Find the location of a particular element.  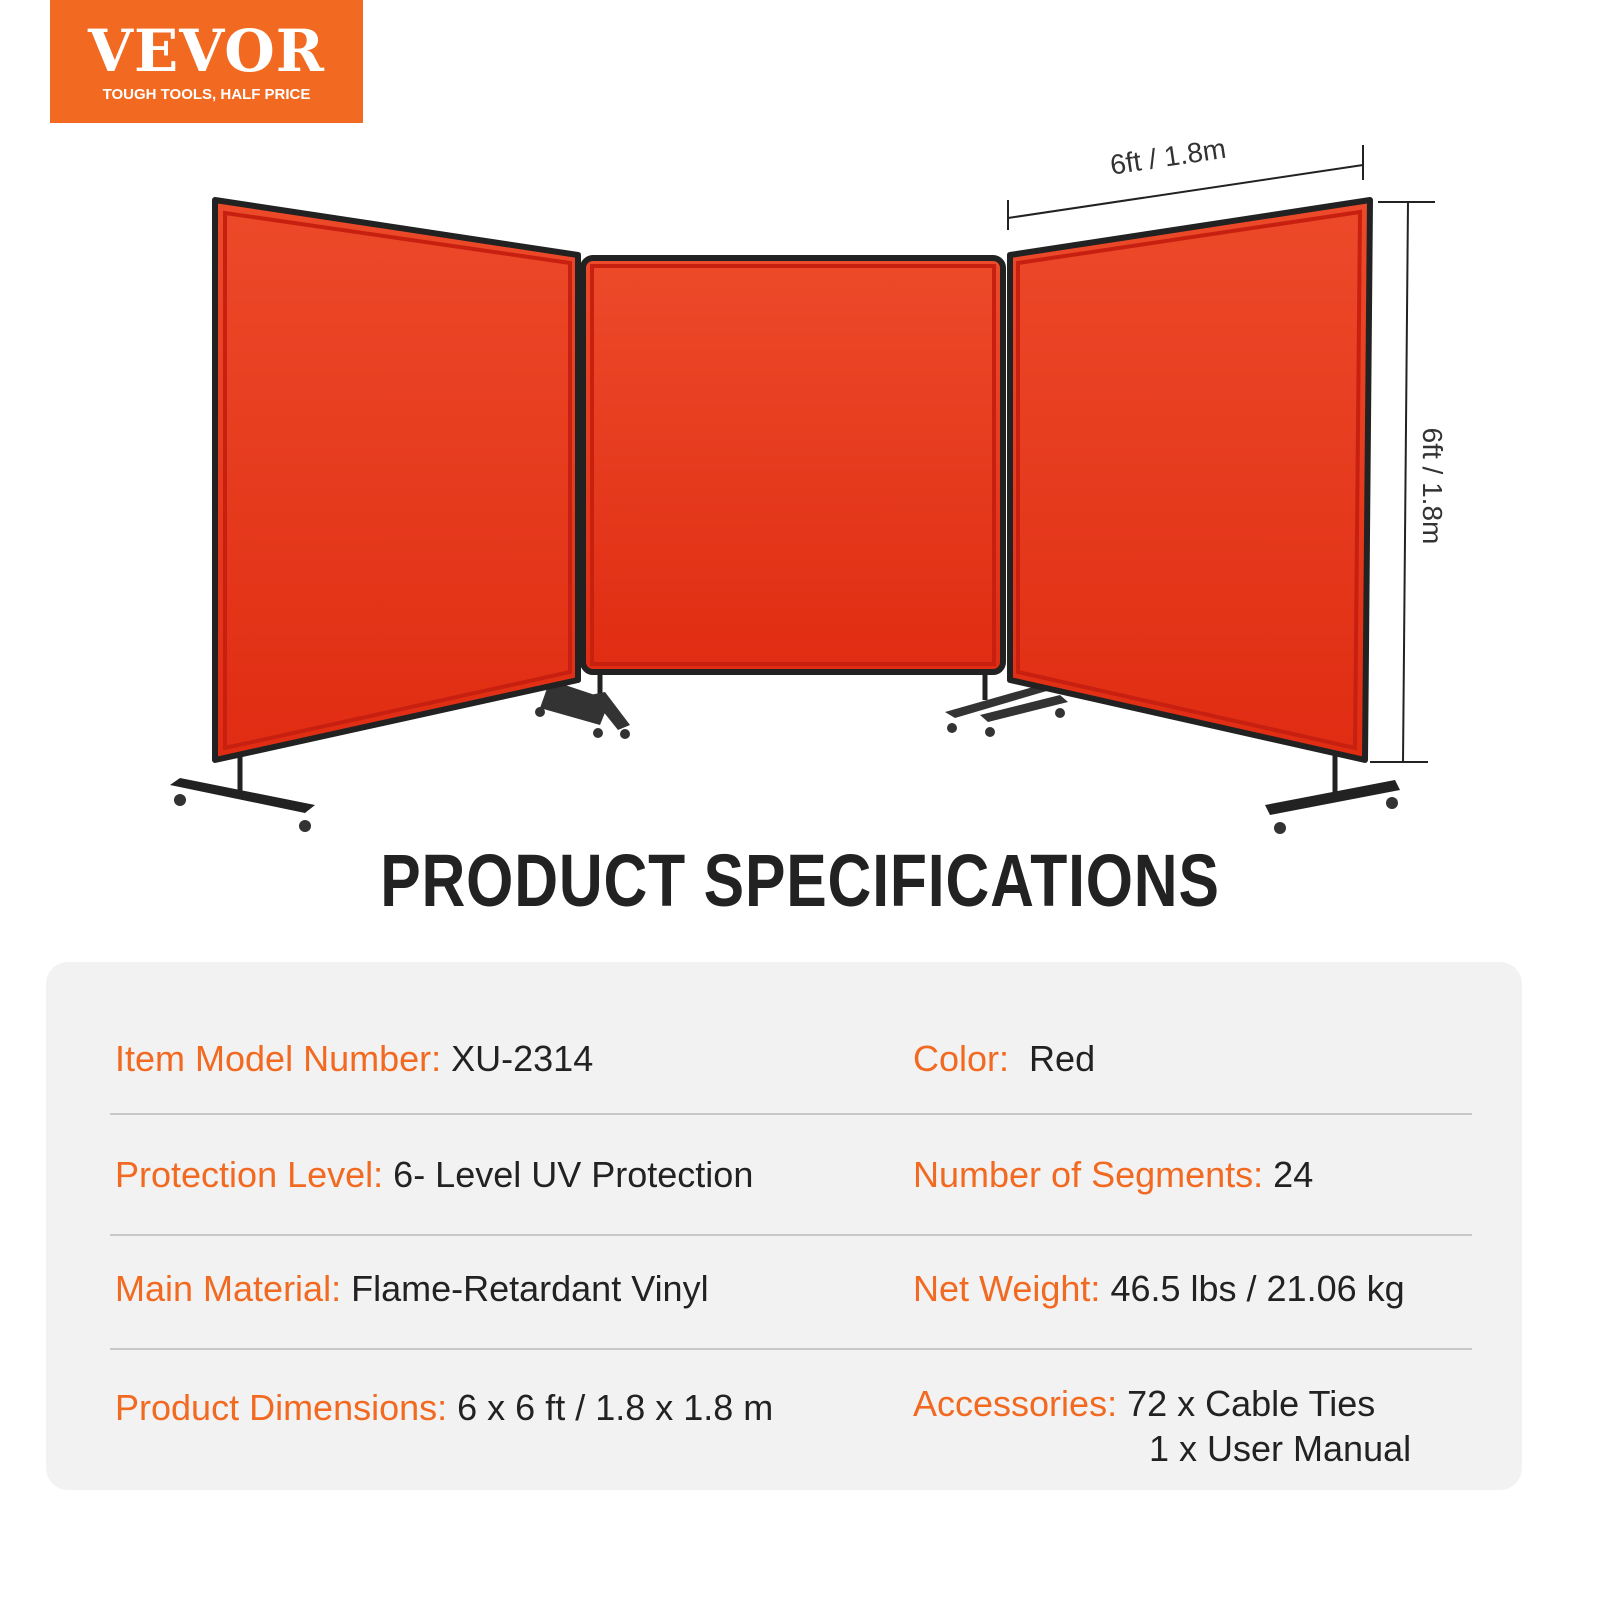

spec-segments: Number of Segments: 24 is located at coordinates (1113, 1175).